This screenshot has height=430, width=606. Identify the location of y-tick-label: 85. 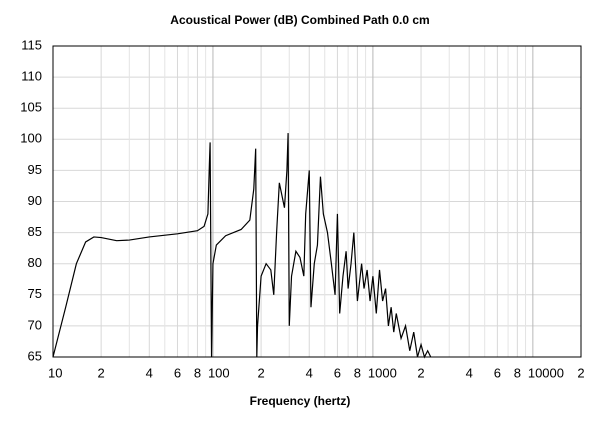
(35, 231).